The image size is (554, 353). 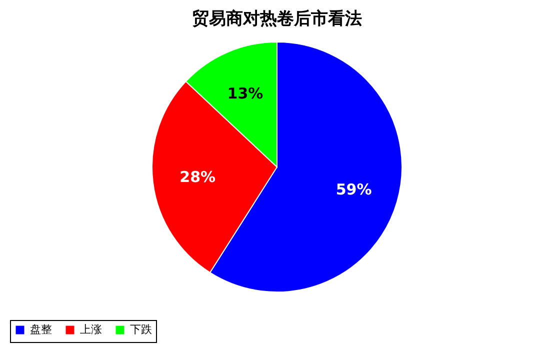 What do you see at coordinates (354, 189) in the screenshot?
I see `data-label: 59%` at bounding box center [354, 189].